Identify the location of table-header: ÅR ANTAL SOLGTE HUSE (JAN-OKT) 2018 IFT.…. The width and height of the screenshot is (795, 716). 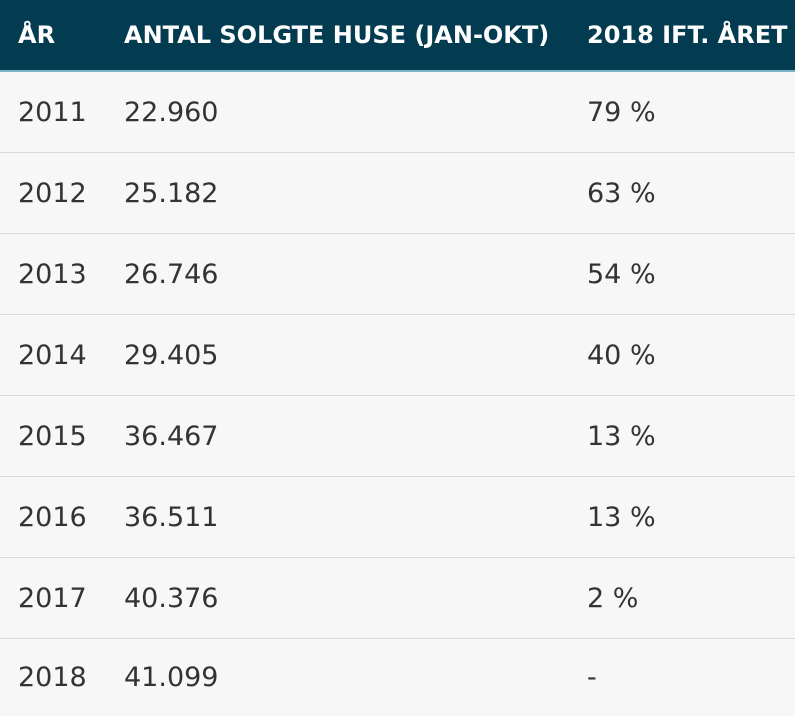
(397, 36).